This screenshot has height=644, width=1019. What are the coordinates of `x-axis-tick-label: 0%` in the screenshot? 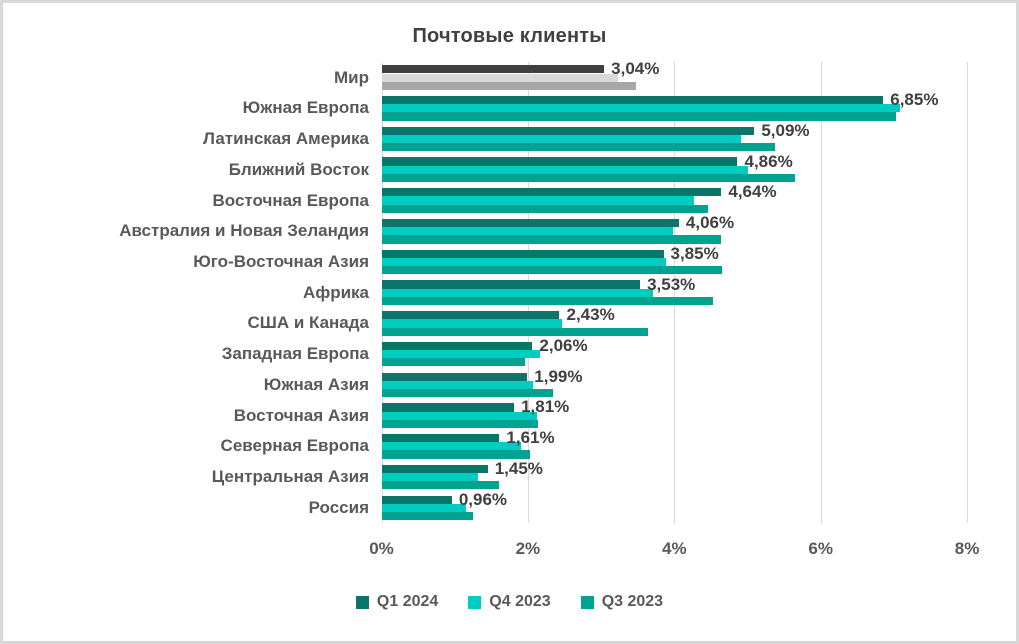 It's located at (381, 548).